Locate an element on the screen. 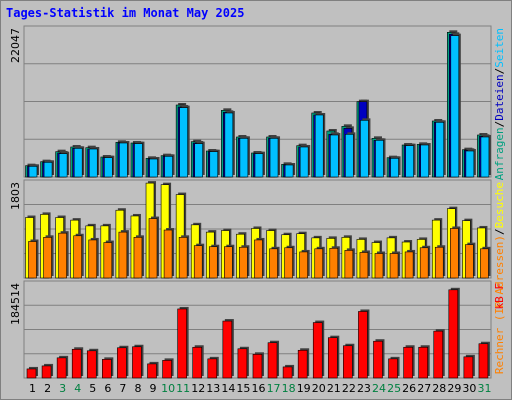  x-tick-label-day-6: 6 is located at coordinates (107, 388).